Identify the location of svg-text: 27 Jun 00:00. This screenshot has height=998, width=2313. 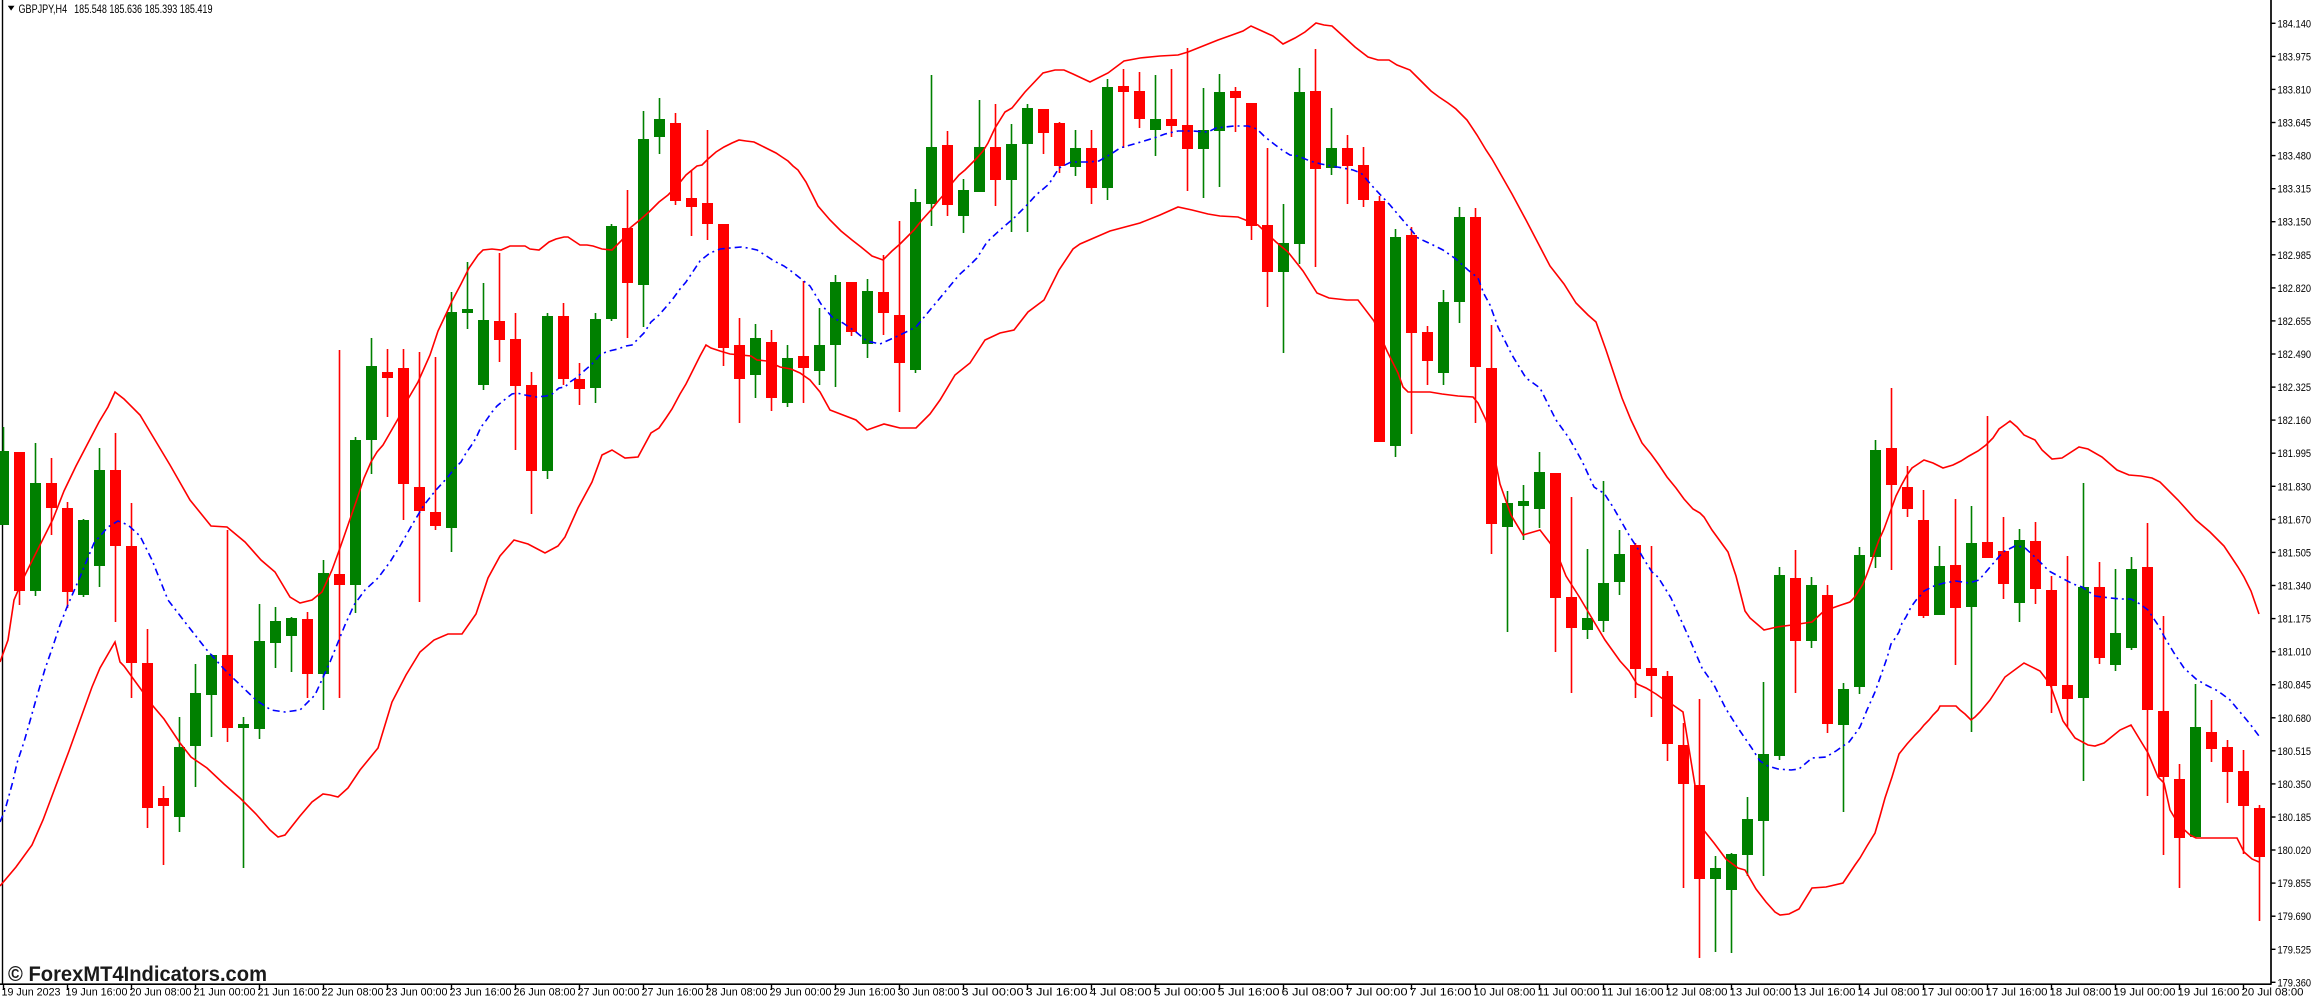
(609, 992).